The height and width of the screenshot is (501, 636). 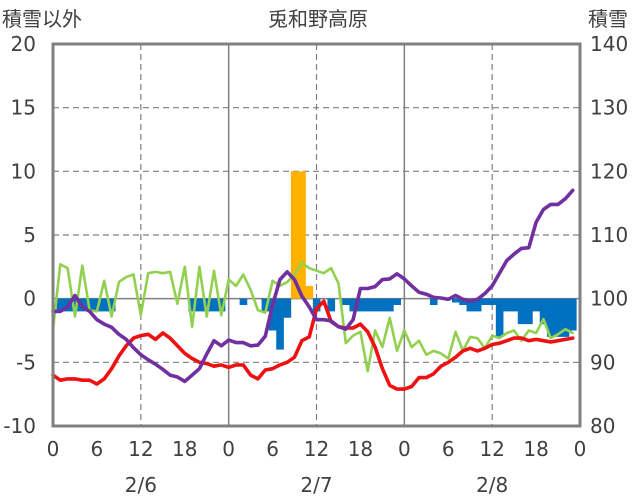 I want to click on x-day-label: 2/6, so click(x=141, y=485).